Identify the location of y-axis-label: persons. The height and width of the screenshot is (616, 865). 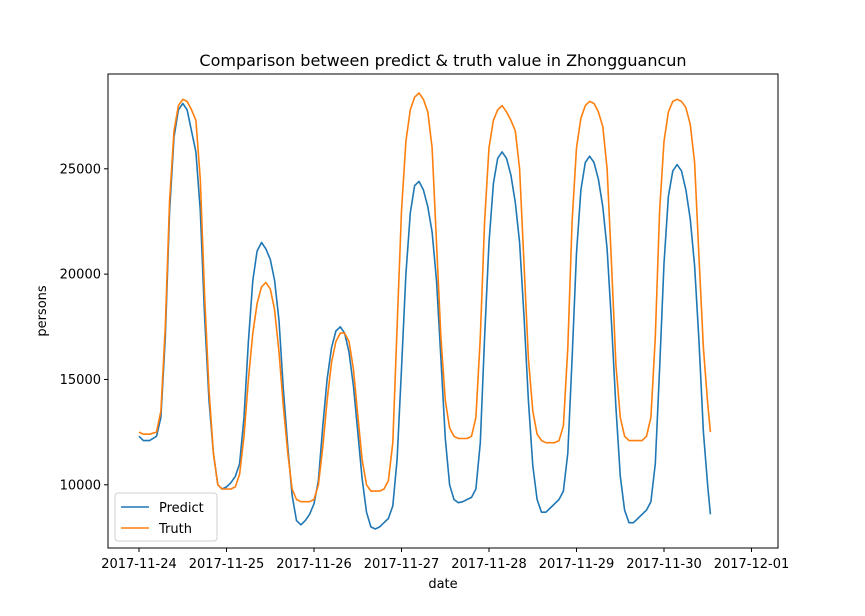
(42, 311).